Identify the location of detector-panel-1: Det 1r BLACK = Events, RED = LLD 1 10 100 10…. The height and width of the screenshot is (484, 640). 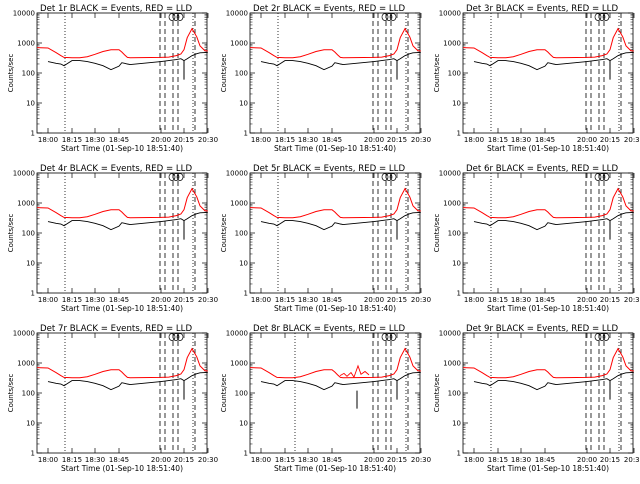
(112, 78).